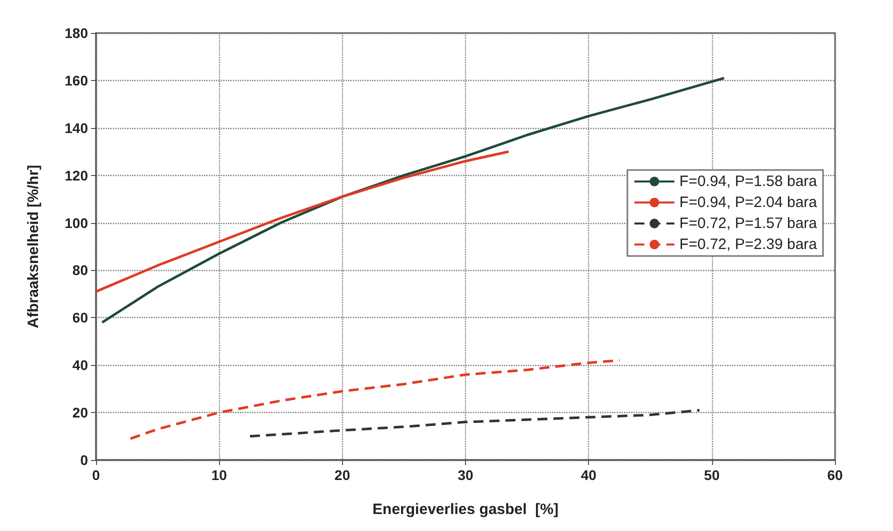 The width and height of the screenshot is (893, 531). Describe the element at coordinates (748, 244) in the screenshot. I see `legend-label: F=0.72, P=2.39 bara` at that location.